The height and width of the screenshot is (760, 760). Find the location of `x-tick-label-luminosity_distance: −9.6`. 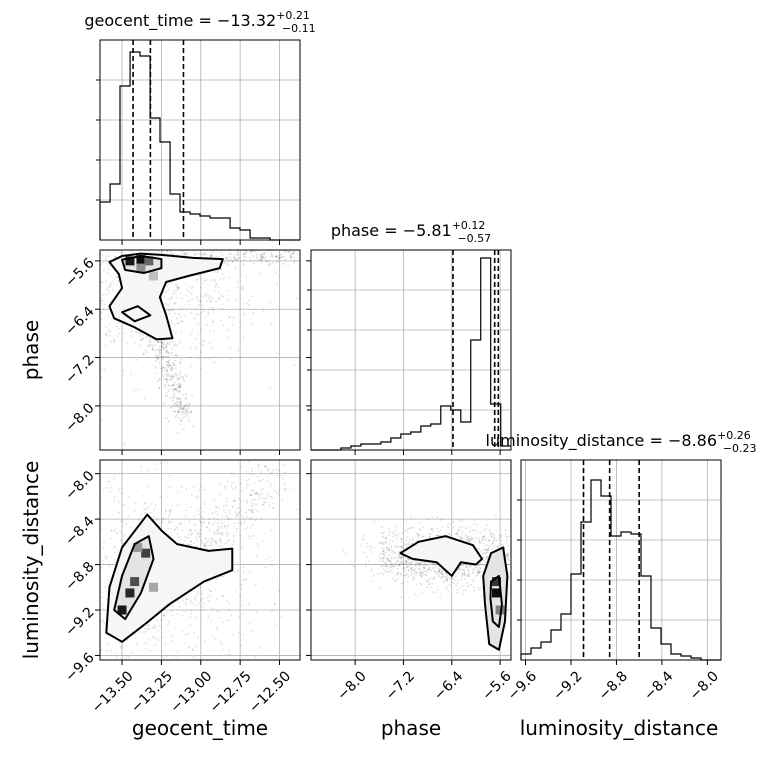

x-tick-label-luminosity_distance: −9.6 is located at coordinates (522, 685).